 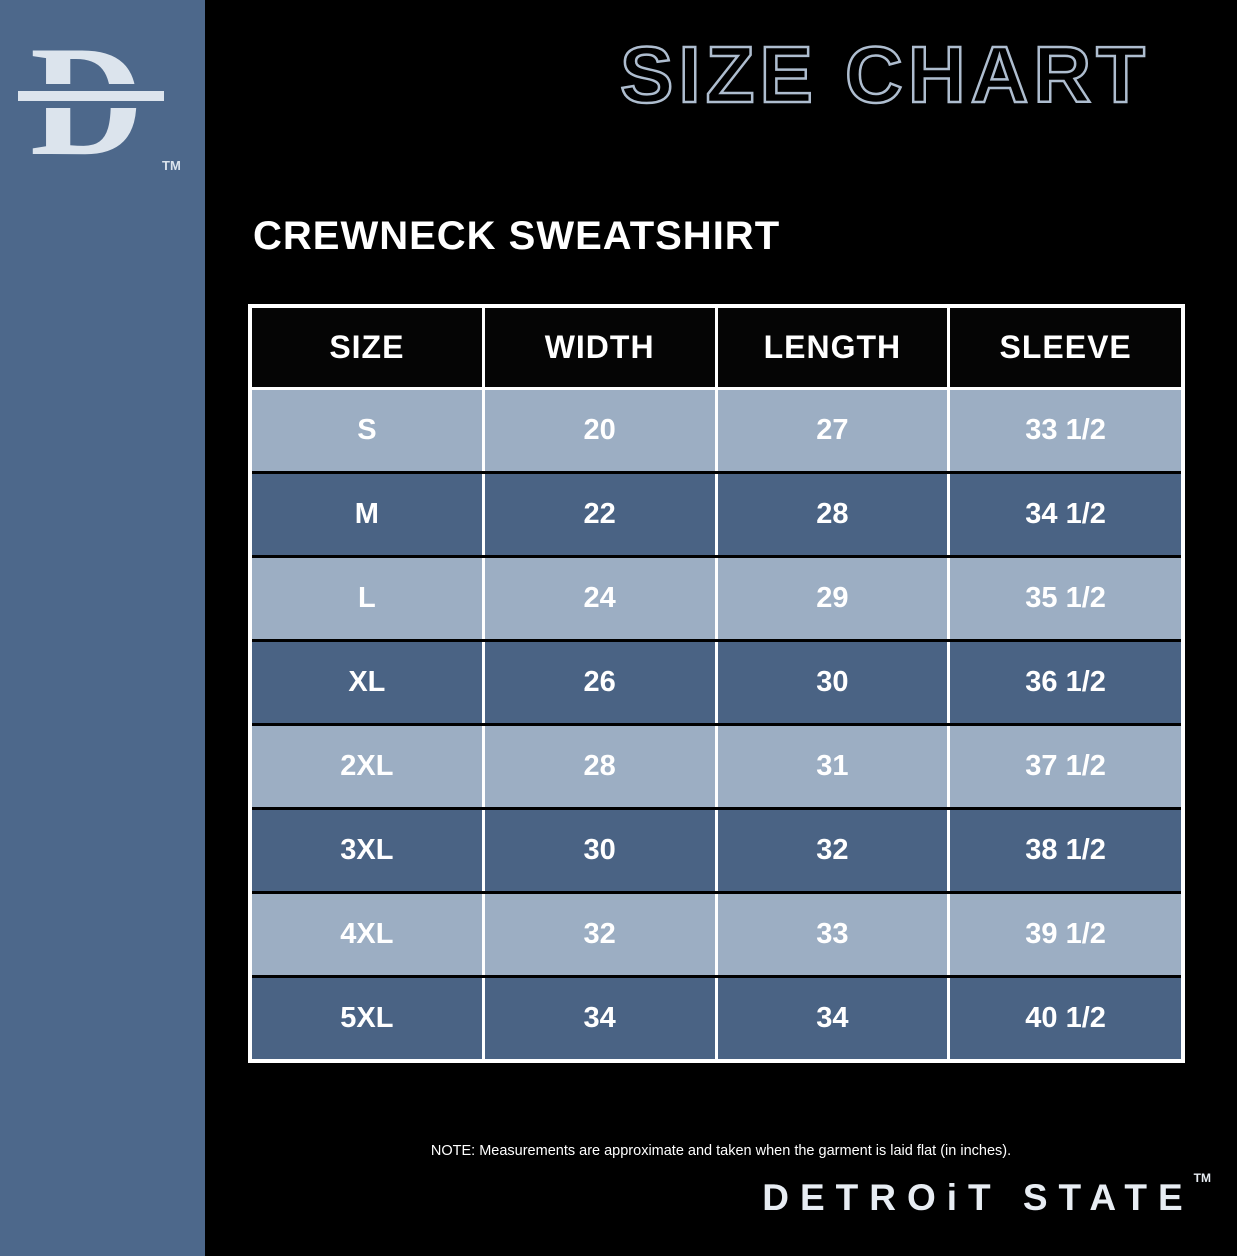 I want to click on column-header: WIDTH, so click(x=599, y=347).